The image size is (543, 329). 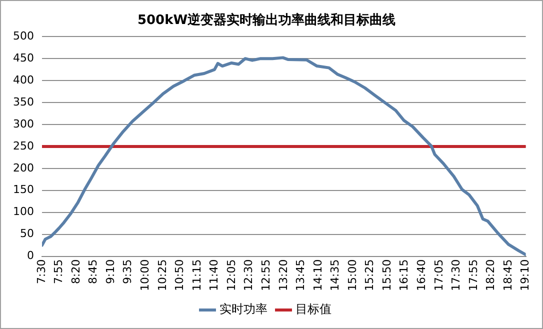 What do you see at coordinates (352, 275) in the screenshot?
I see `x-tick-label: 15:00` at bounding box center [352, 275].